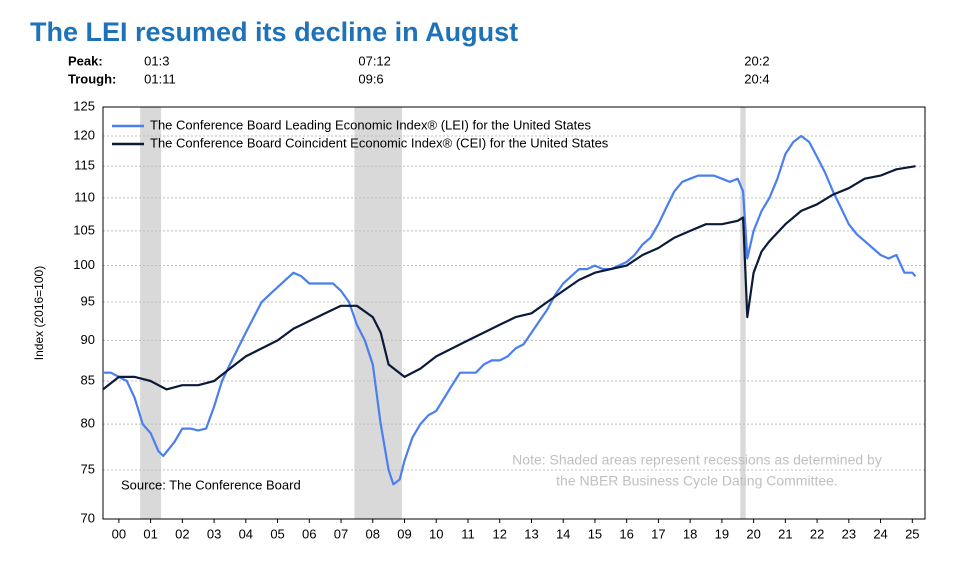 This screenshot has height=563, width=955. What do you see at coordinates (849, 533) in the screenshot?
I see `x-tick-label: 23` at bounding box center [849, 533].